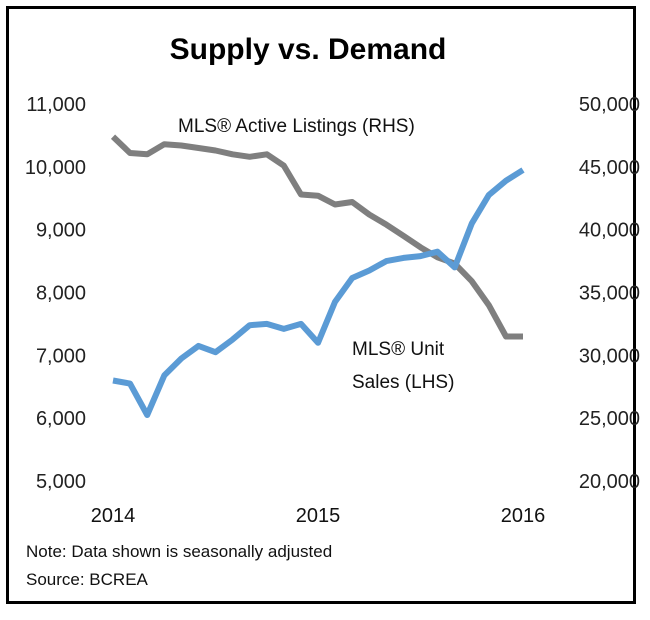 This screenshot has height=620, width=650. I want to click on left-tick-label: 9,000, so click(61, 231).